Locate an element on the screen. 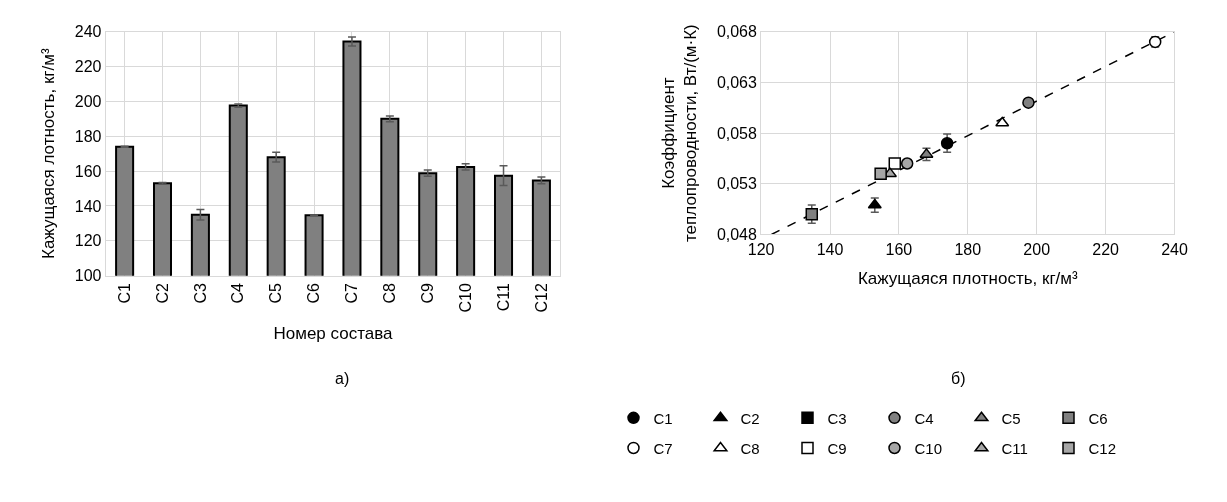  x-tick-label: С1 is located at coordinates (124, 293).